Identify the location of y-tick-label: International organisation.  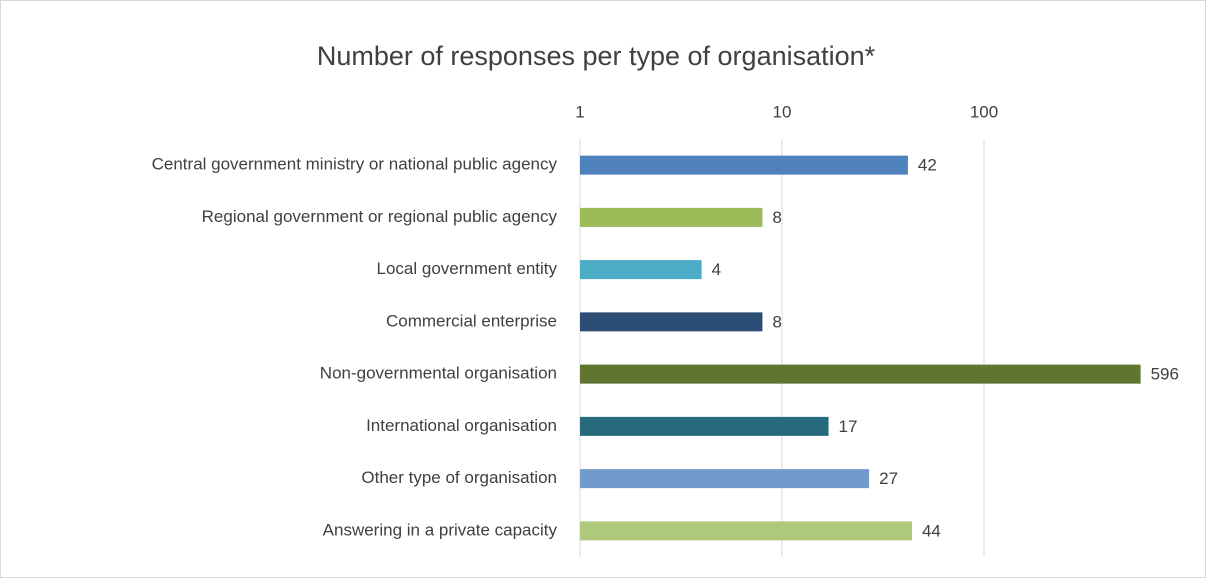
(461, 425).